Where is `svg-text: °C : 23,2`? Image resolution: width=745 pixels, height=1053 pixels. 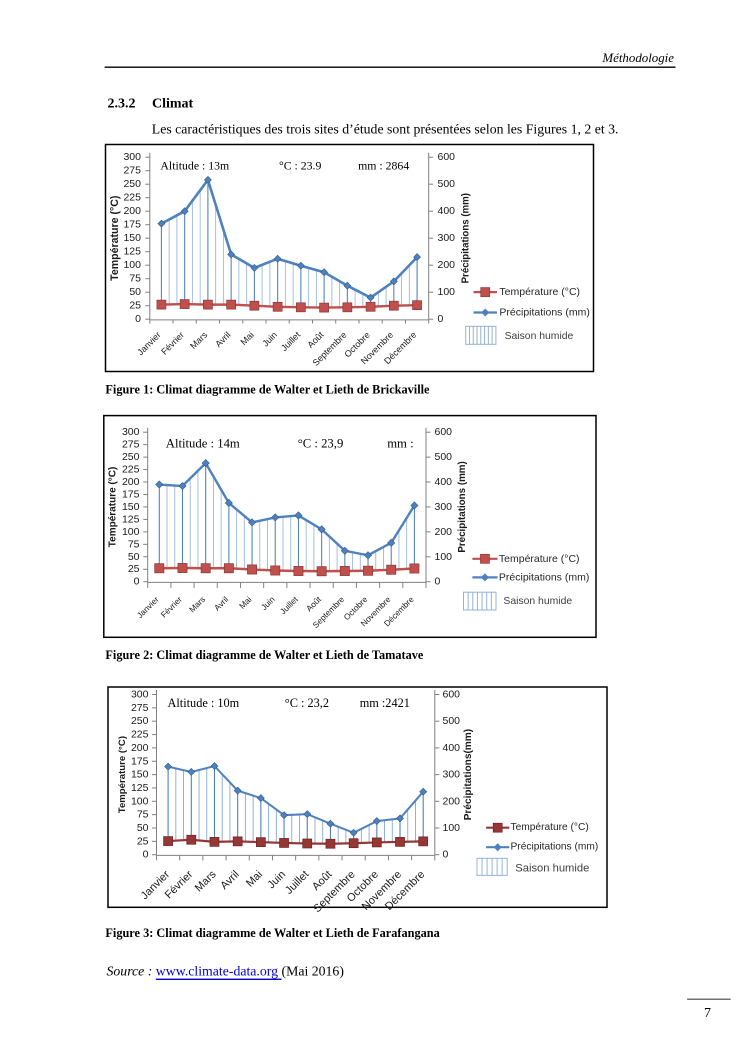
svg-text: °C : 23,2 is located at coordinates (307, 703).